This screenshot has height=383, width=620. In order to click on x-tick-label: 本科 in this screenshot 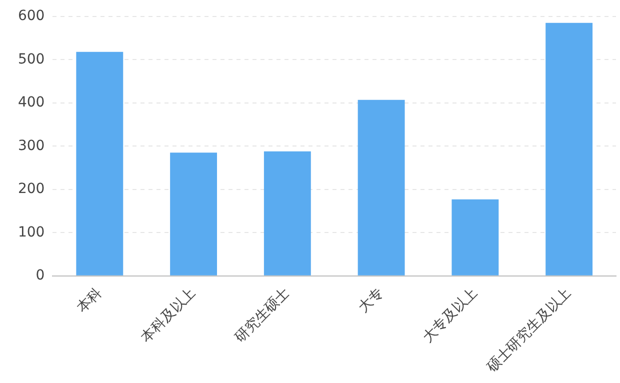, I will do `click(90, 300)`.